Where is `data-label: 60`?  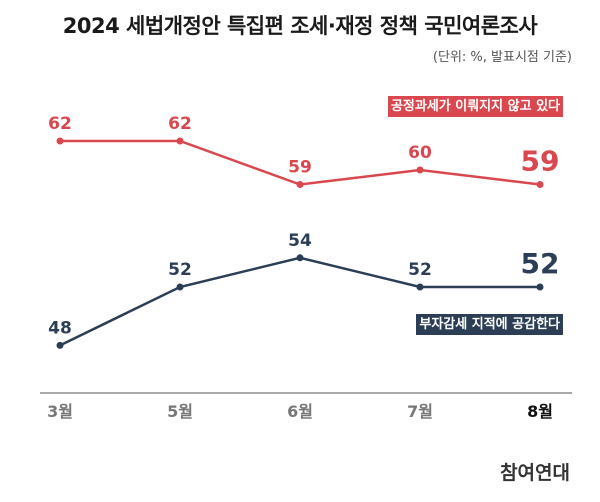 data-label: 60 is located at coordinates (420, 153).